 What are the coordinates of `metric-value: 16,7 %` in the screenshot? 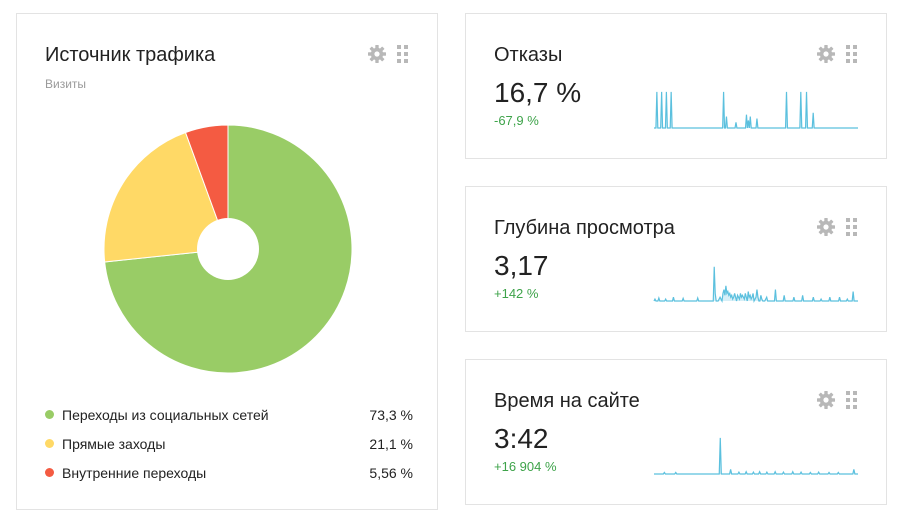 It's located at (538, 92).